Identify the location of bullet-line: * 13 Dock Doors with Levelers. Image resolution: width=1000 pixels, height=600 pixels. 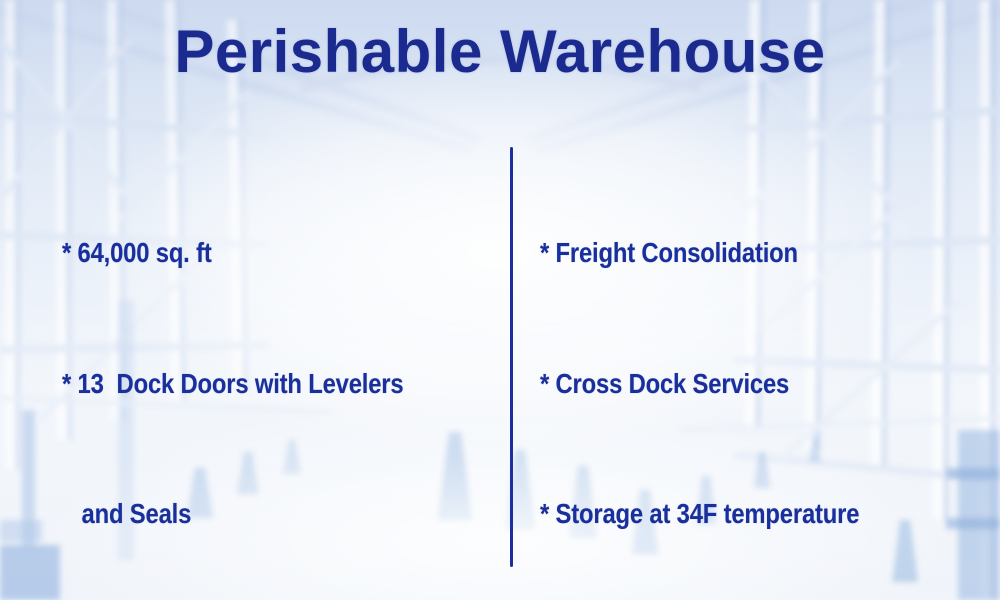
(233, 383).